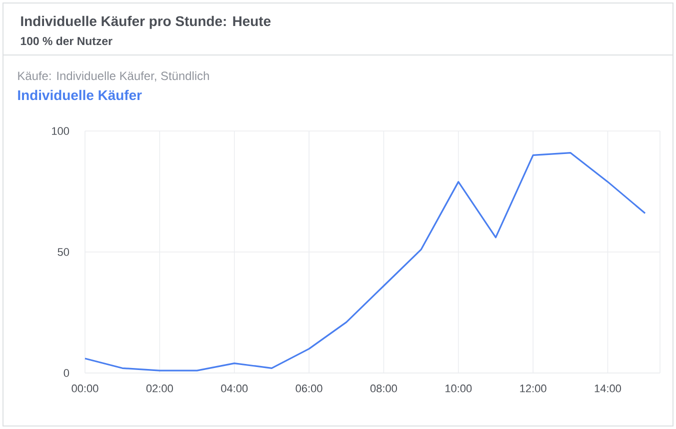 The height and width of the screenshot is (429, 676). What do you see at coordinates (234, 388) in the screenshot?
I see `x-tick-label: 04:00` at bounding box center [234, 388].